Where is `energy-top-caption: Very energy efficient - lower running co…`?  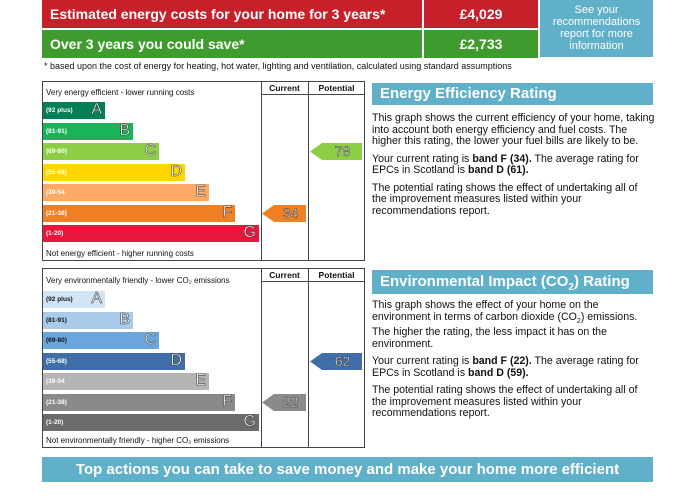
energy-top-caption: Very energy efficient - lower running co… is located at coordinates (120, 92).